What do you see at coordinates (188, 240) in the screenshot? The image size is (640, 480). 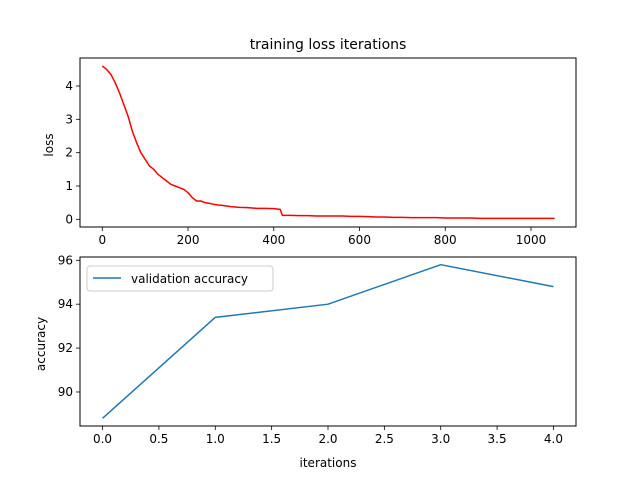 I see `x-tick-label: 200` at bounding box center [188, 240].